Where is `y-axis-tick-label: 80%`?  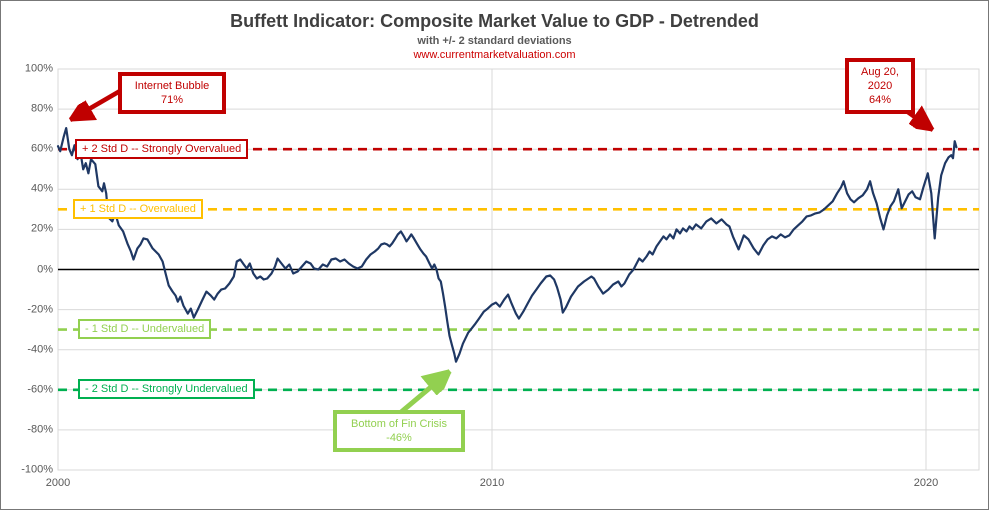 y-axis-tick-label: 80% is located at coordinates (41, 108).